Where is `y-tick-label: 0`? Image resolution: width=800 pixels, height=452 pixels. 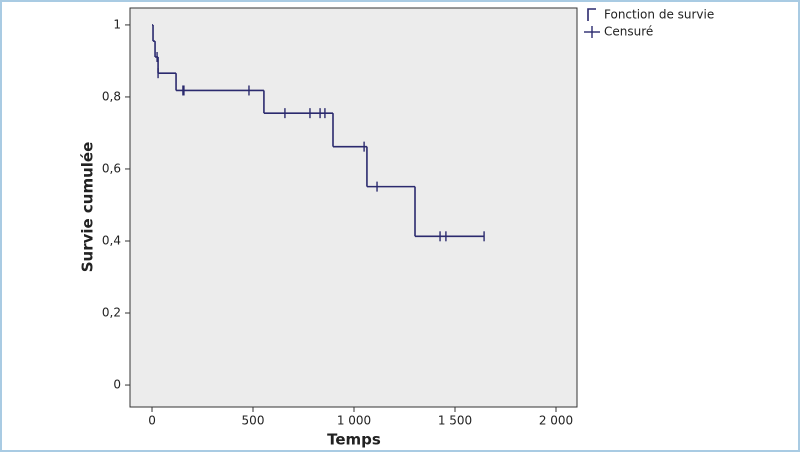 y-tick-label: 0 is located at coordinates (117, 385).